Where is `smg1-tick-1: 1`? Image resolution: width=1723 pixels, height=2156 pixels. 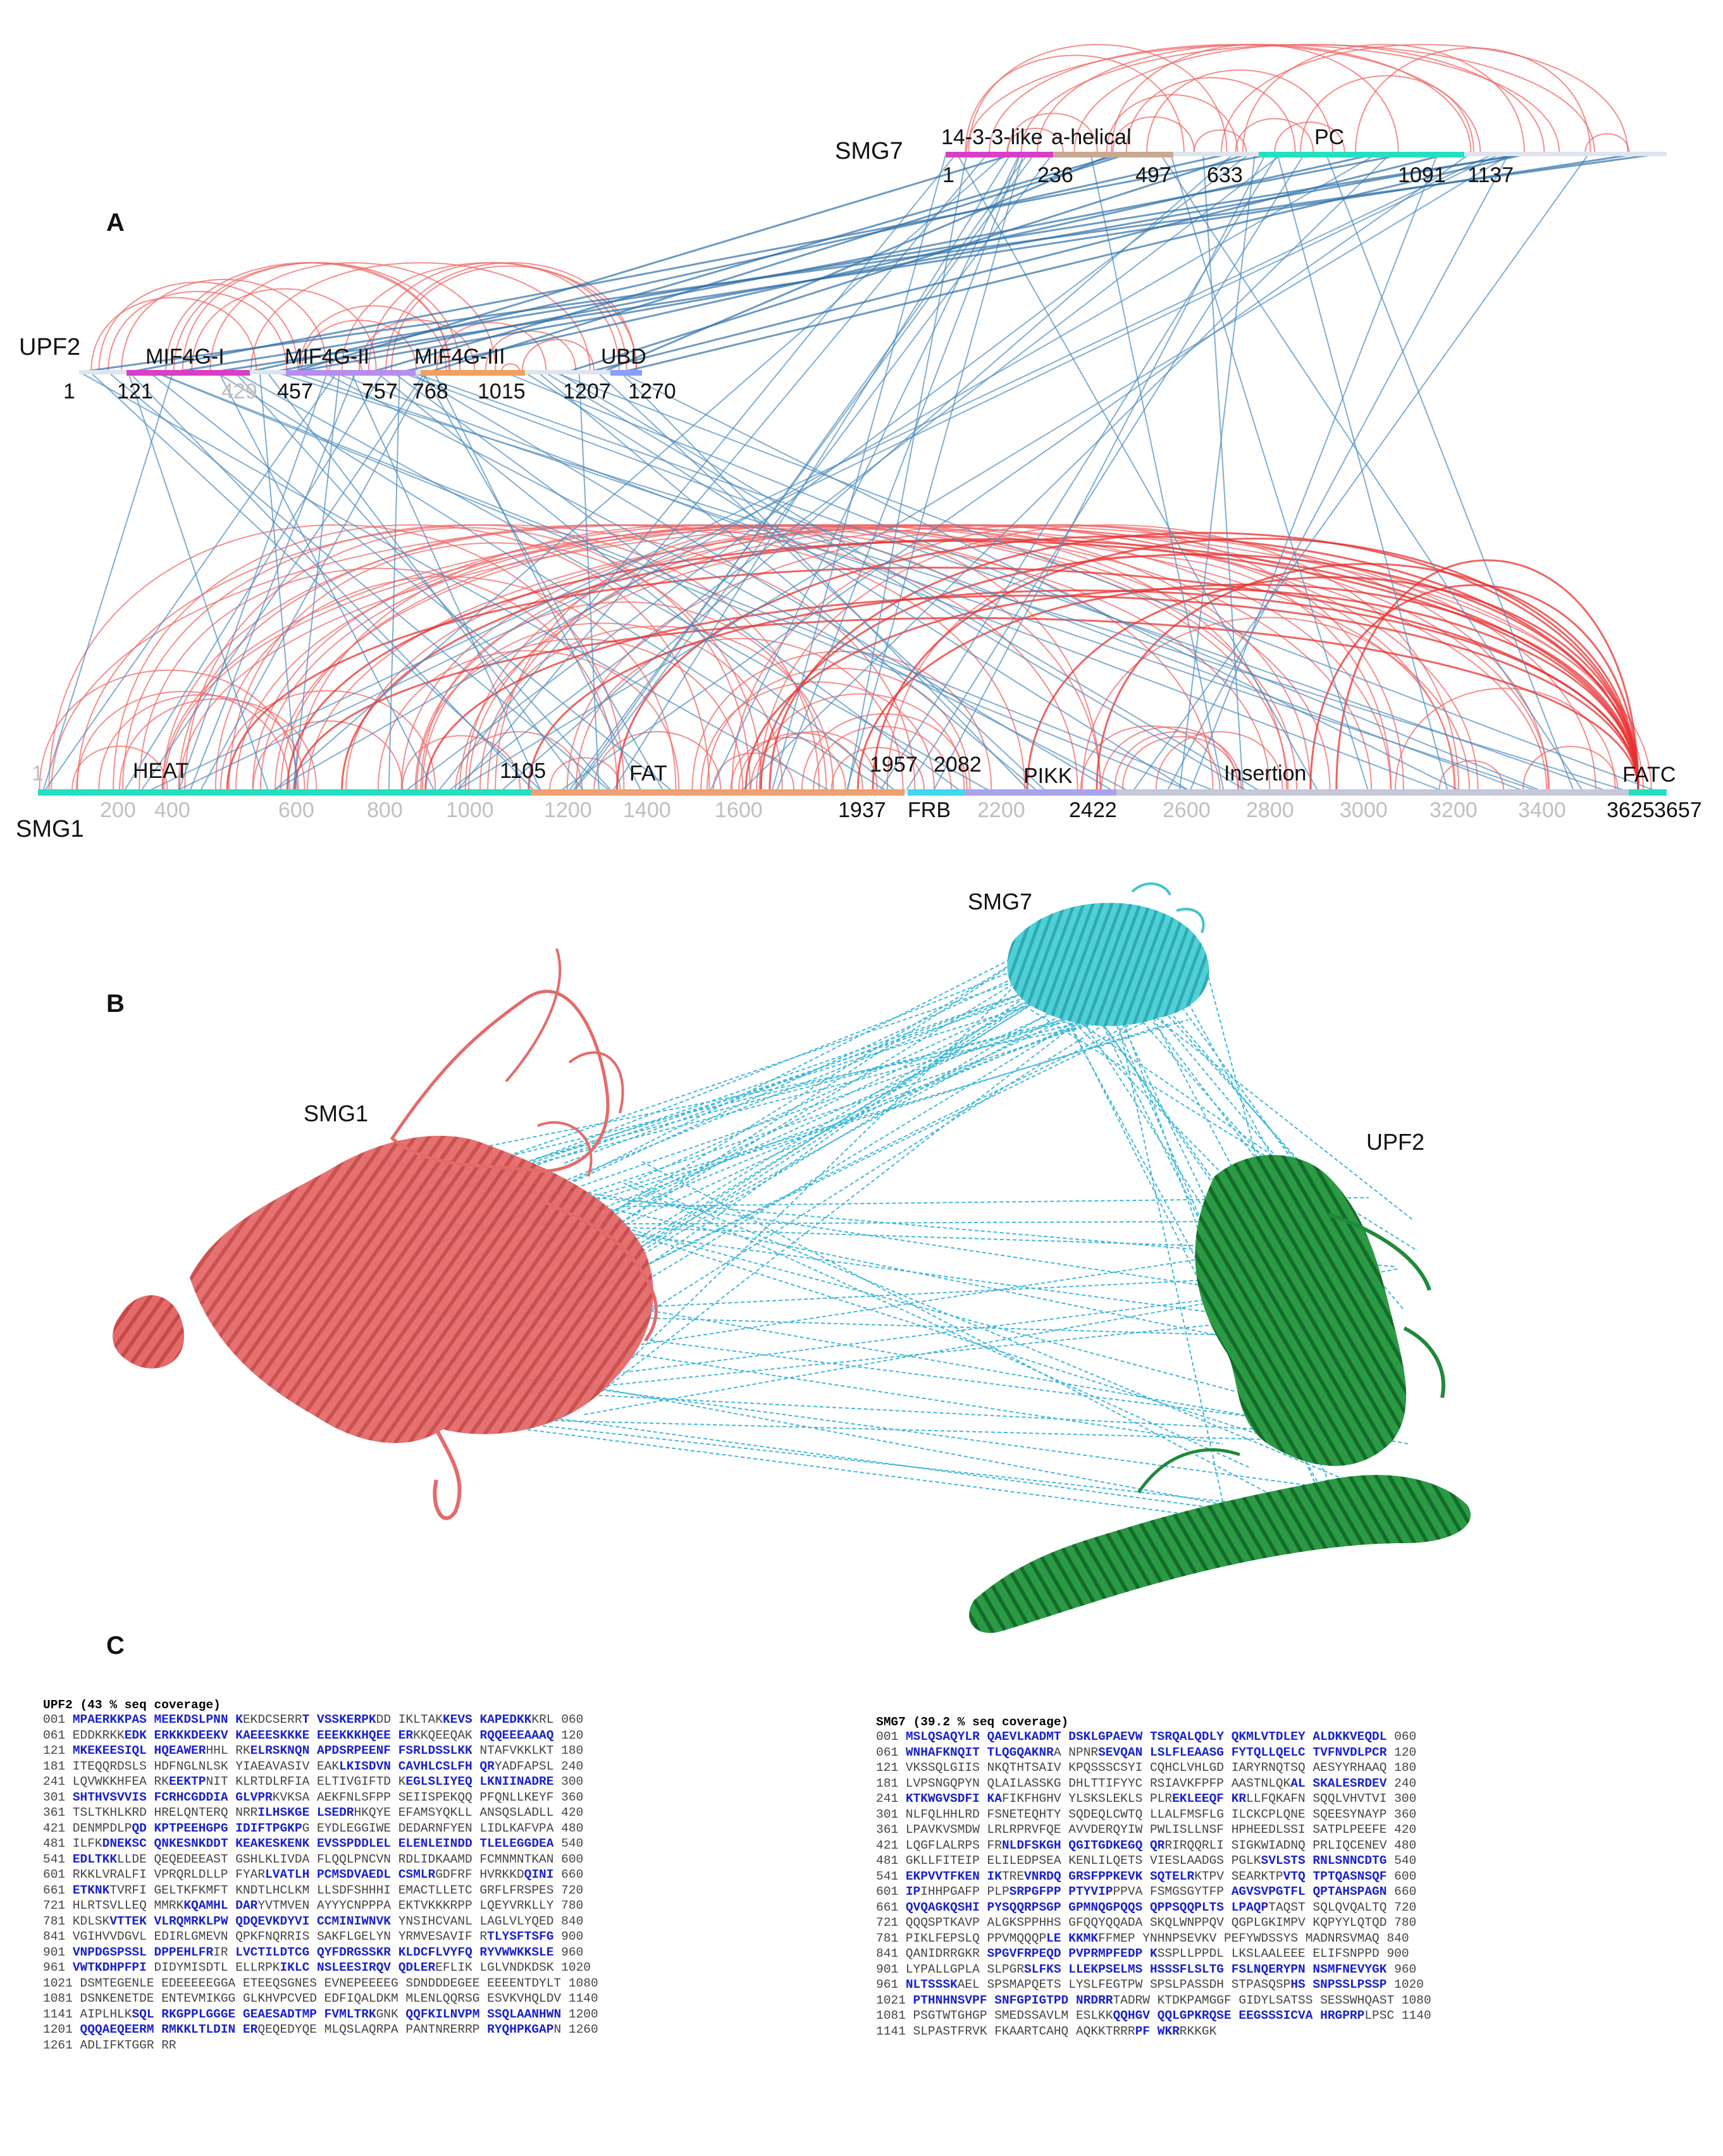
smg1-tick-1: 1 is located at coordinates (38, 773).